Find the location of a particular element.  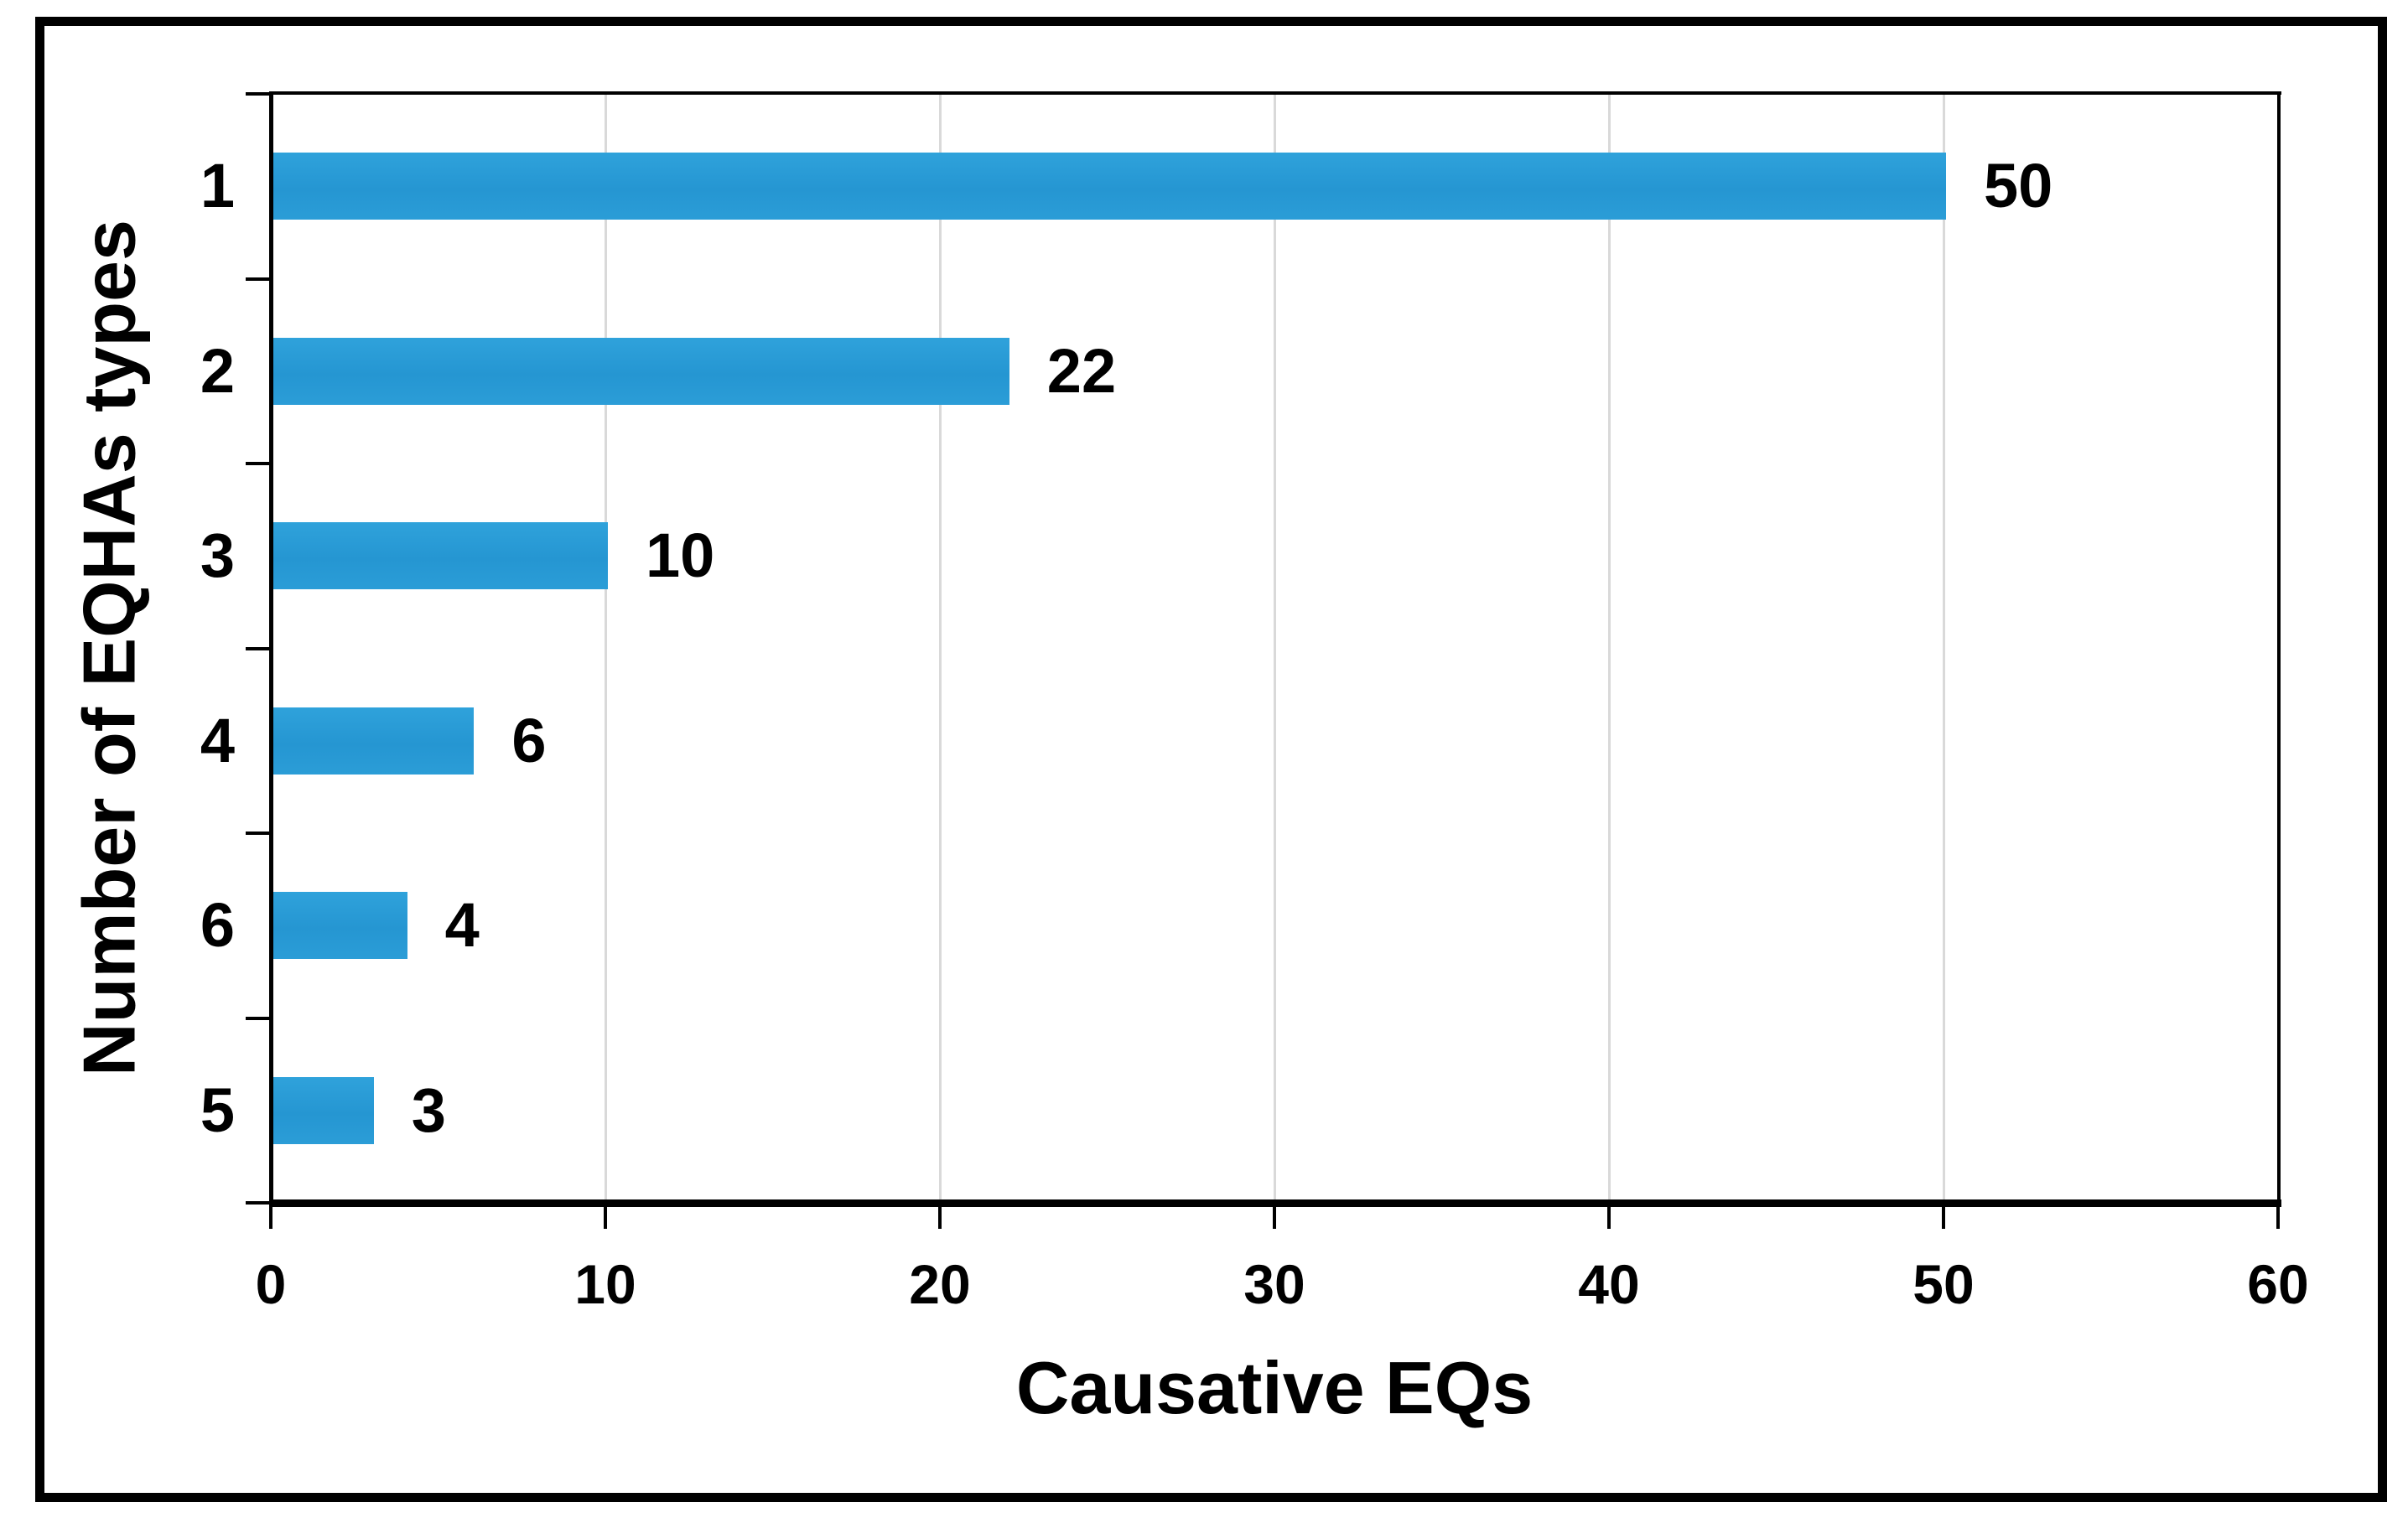

value-label: 4 is located at coordinates (462, 926).